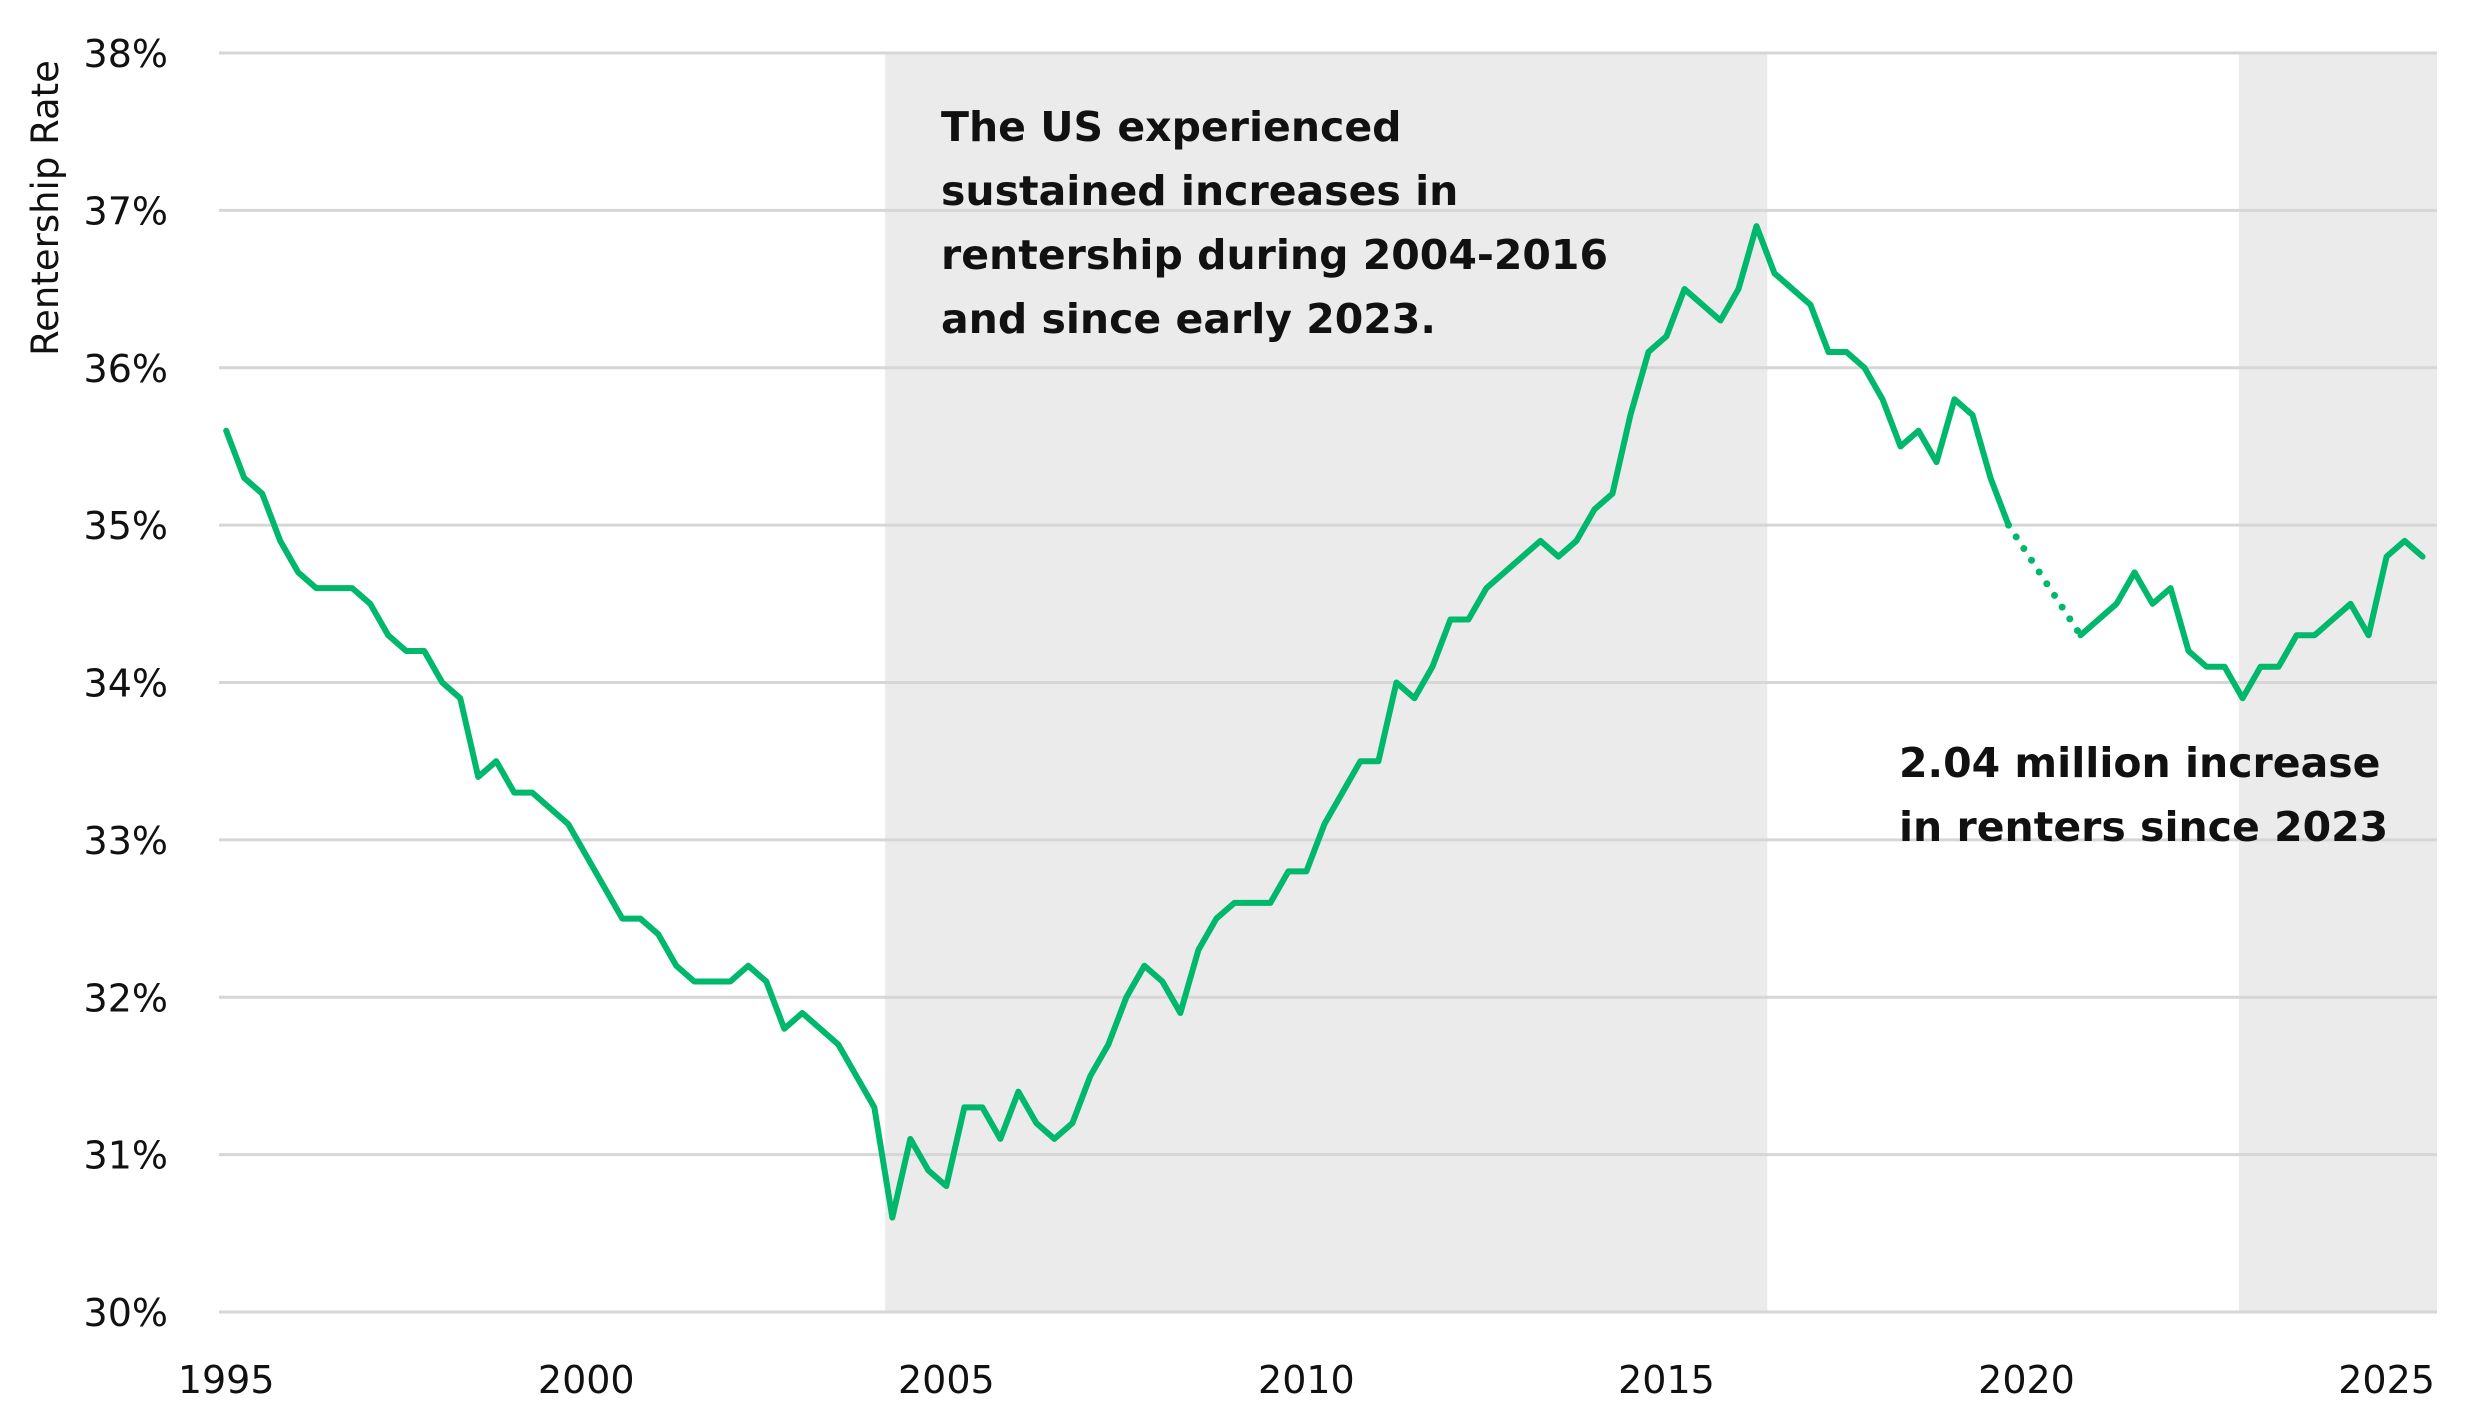  I want to click on x-tick-label: 2020, so click(2026, 1380).